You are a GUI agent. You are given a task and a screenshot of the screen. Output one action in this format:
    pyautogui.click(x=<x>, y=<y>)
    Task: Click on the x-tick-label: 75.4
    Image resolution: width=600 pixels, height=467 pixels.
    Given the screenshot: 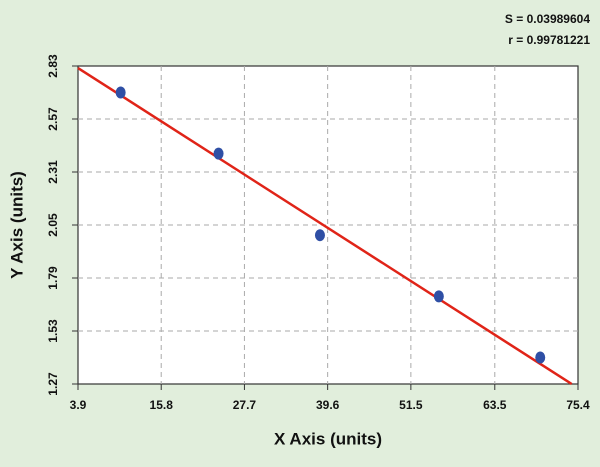 What is the action you would take?
    pyautogui.click(x=578, y=405)
    